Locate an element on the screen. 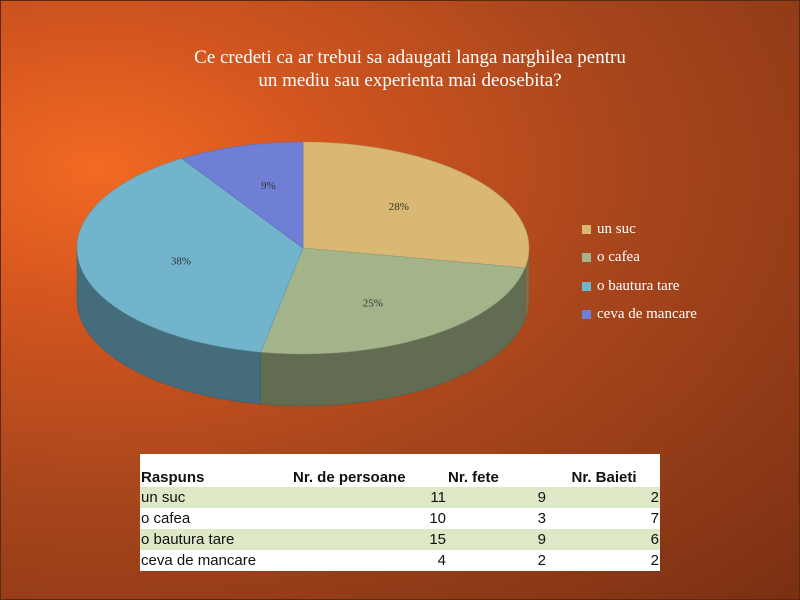  table-row: o bautura tare 15 9 6 is located at coordinates (400, 539).